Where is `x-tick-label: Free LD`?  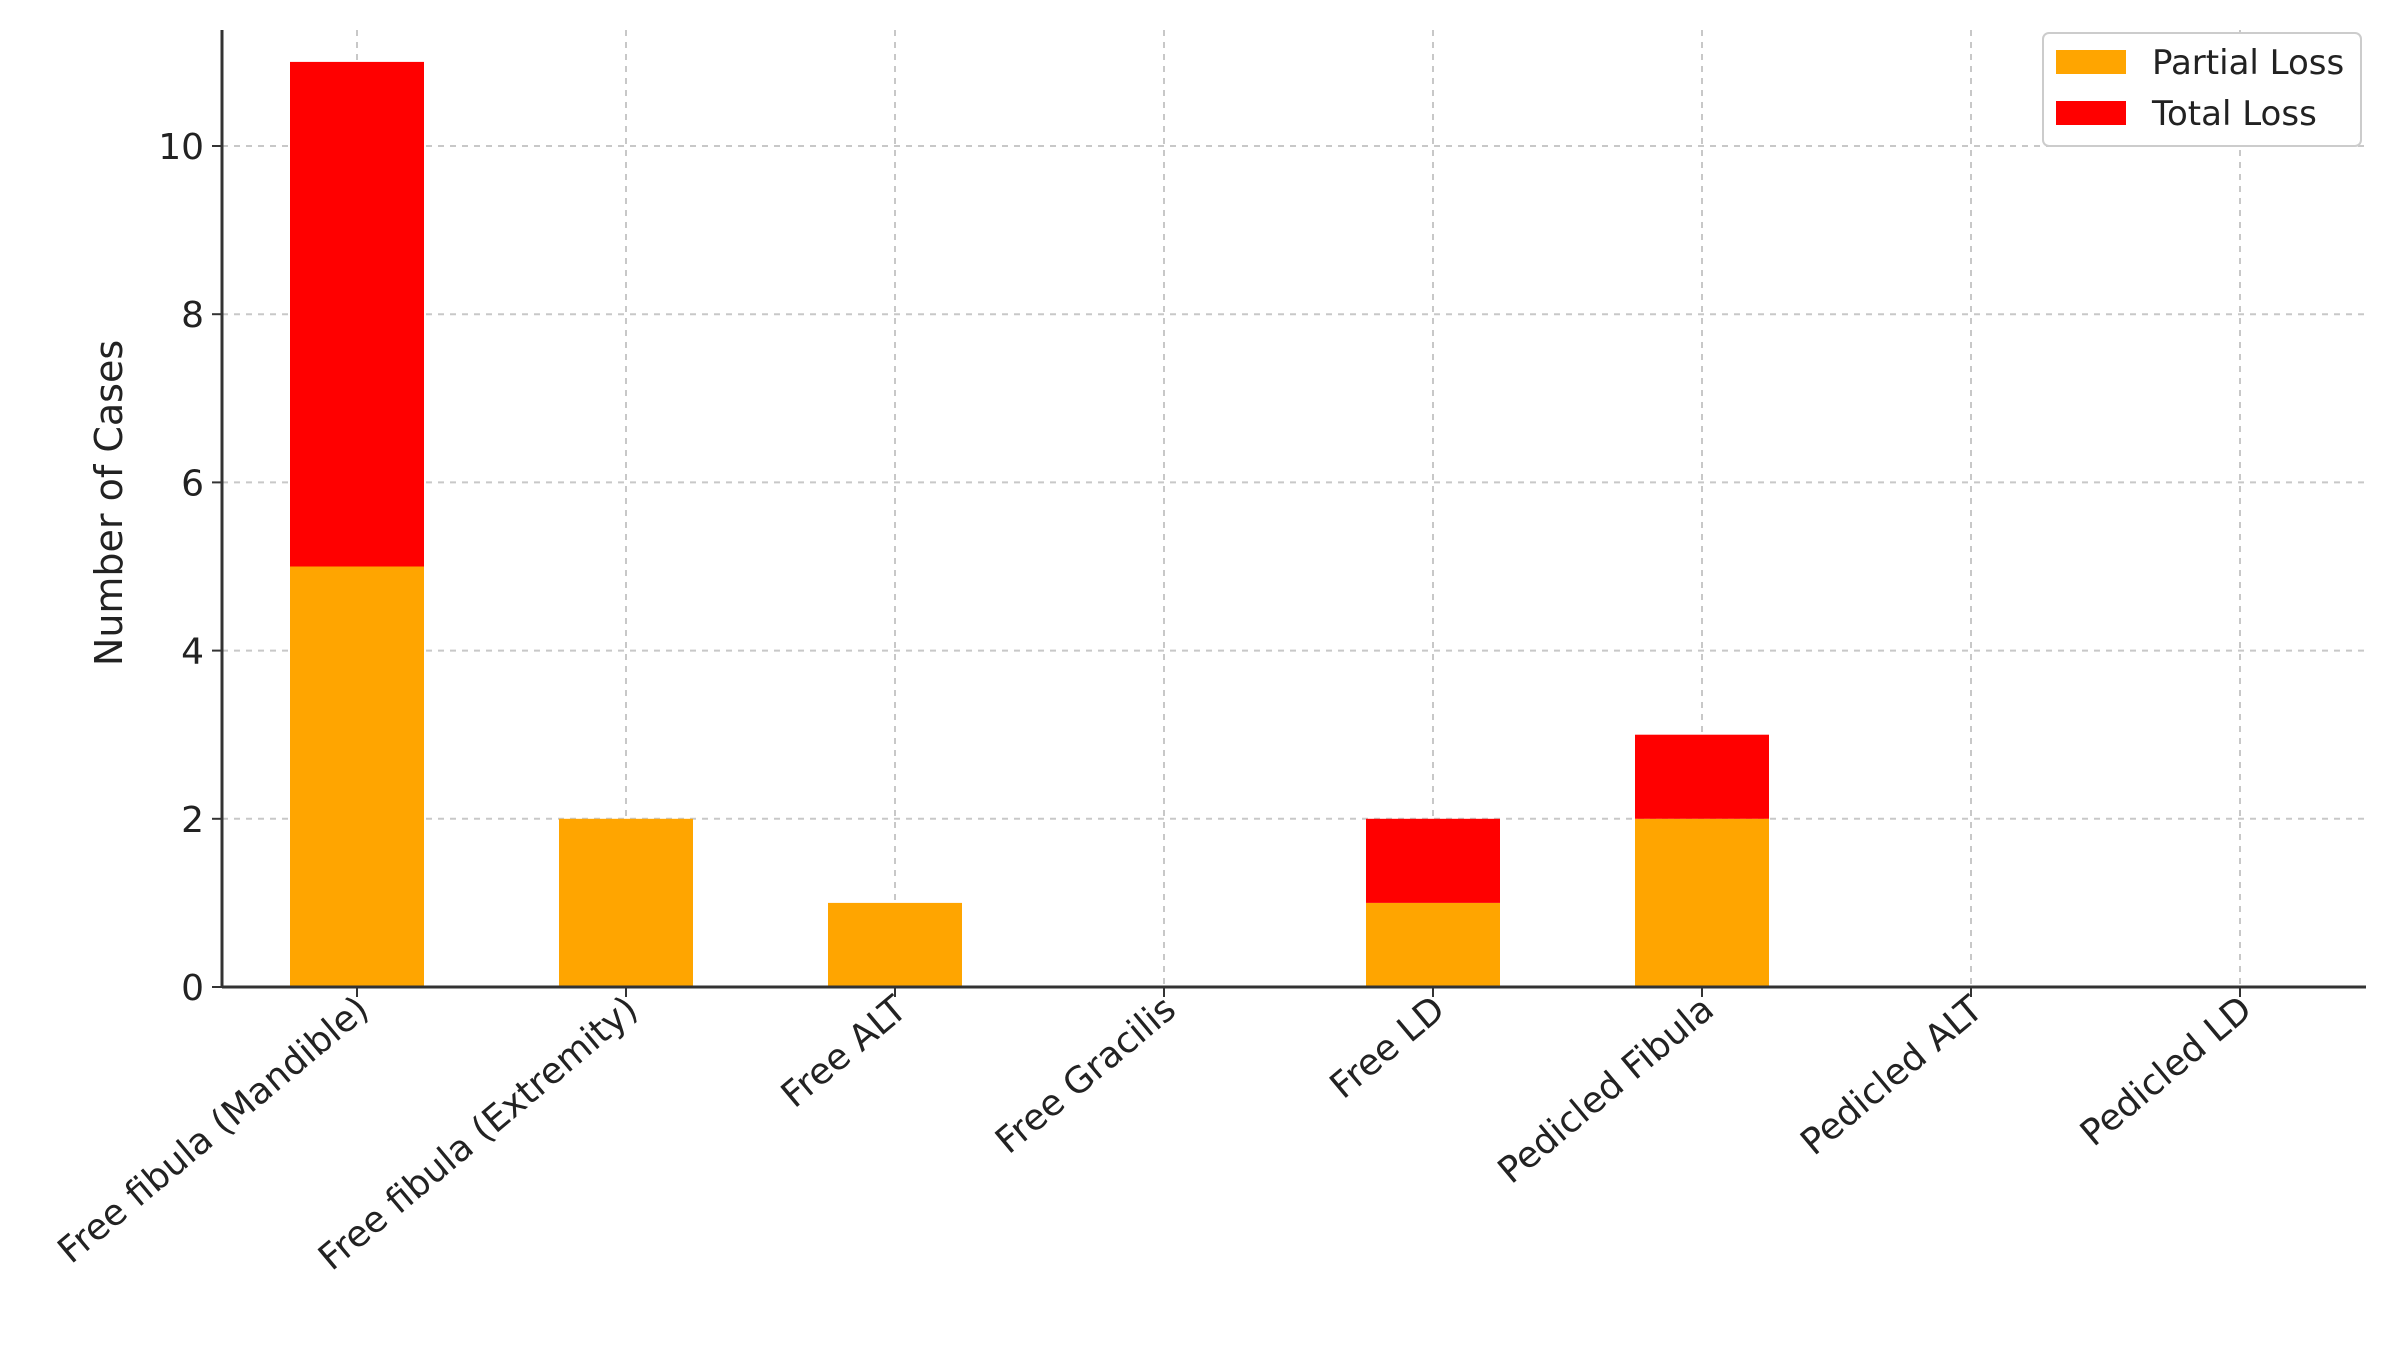
x-tick-label: Free LD is located at coordinates (1388, 1047).